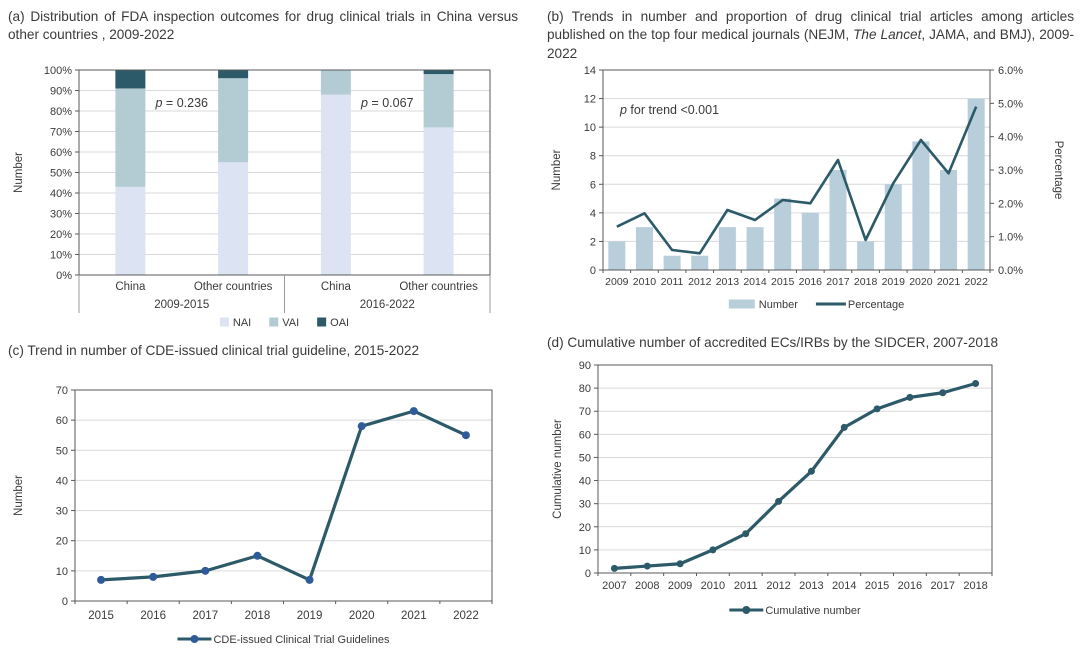 Image resolution: width=1080 pixels, height=655 pixels. Describe the element at coordinates (322, 322) in the screenshot. I see `legend-swatch` at that location.